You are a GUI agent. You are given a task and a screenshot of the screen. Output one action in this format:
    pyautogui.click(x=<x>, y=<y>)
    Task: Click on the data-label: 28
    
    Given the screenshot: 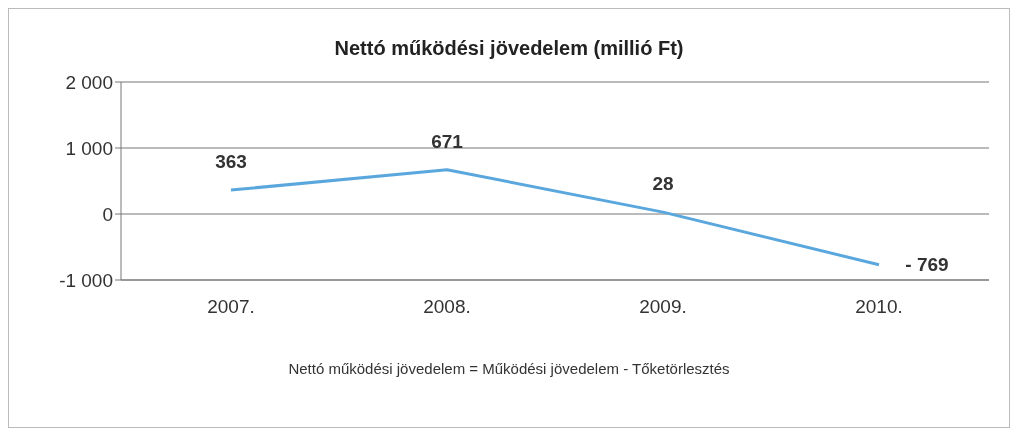 What is the action you would take?
    pyautogui.click(x=663, y=184)
    